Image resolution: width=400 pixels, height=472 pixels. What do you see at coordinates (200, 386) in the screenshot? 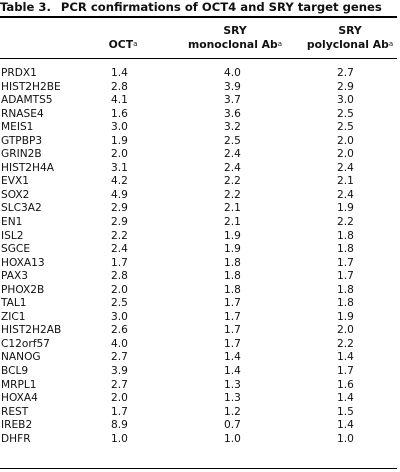
I see `table-row: MRPL1 2.7 1.3 1.6` at bounding box center [200, 386].